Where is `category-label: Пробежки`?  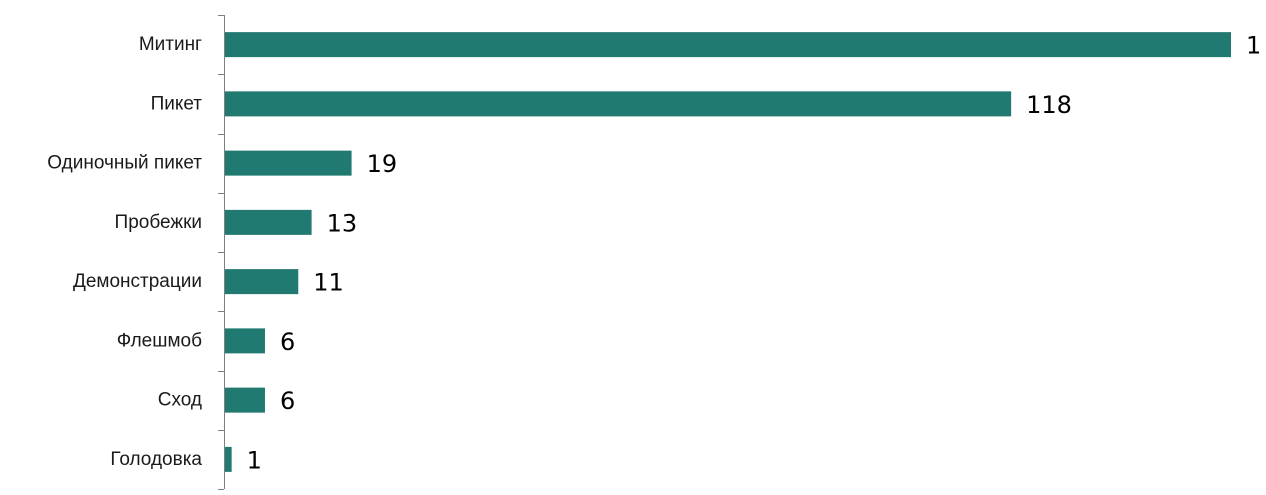 category-label: Пробежки is located at coordinates (158, 222).